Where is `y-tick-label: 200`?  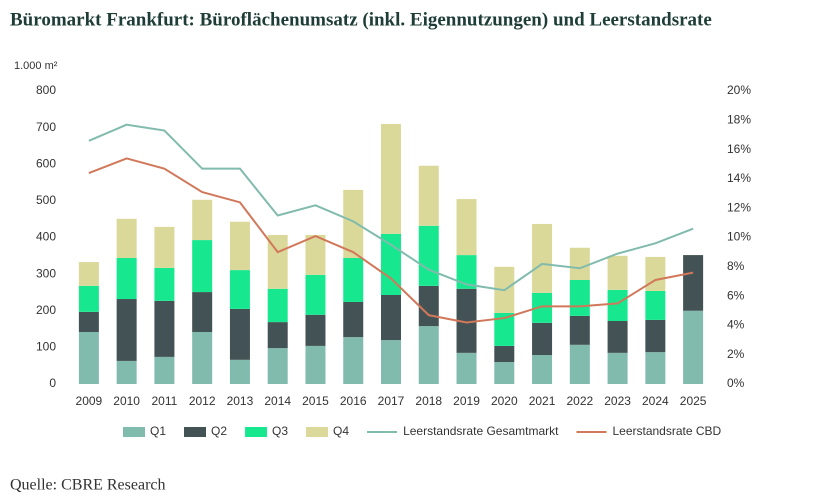 y-tick-label: 200 is located at coordinates (46, 310).